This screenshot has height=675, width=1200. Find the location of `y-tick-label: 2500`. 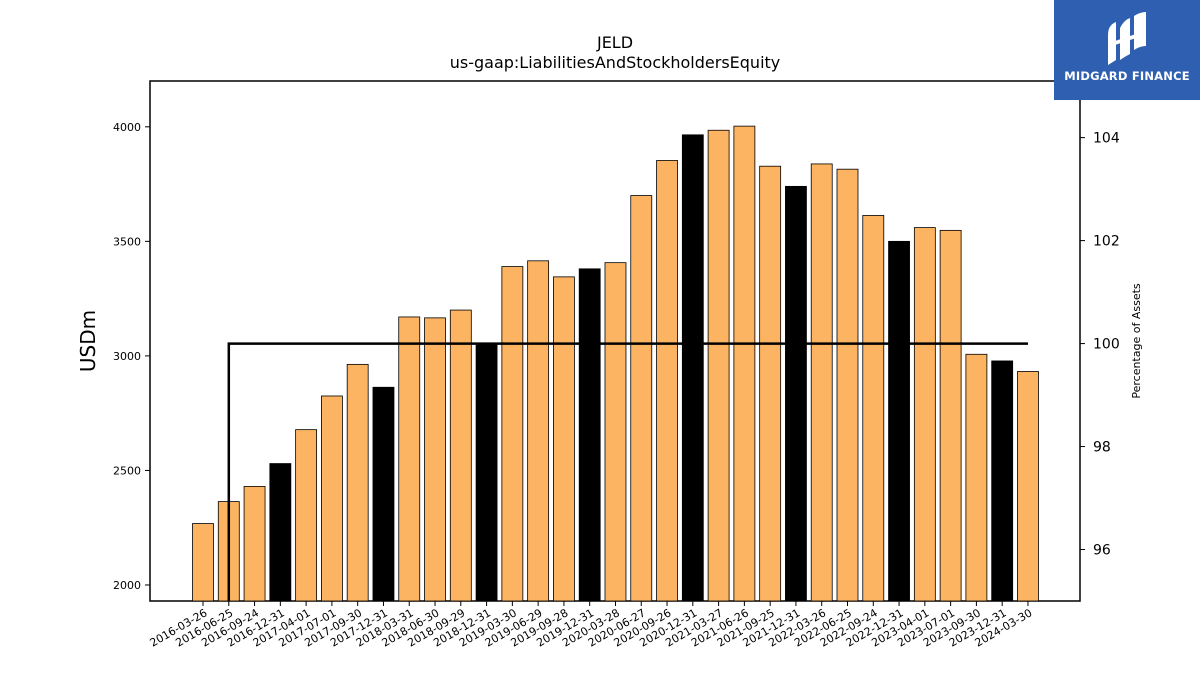

y-tick-label: 2500 is located at coordinates (127, 470).